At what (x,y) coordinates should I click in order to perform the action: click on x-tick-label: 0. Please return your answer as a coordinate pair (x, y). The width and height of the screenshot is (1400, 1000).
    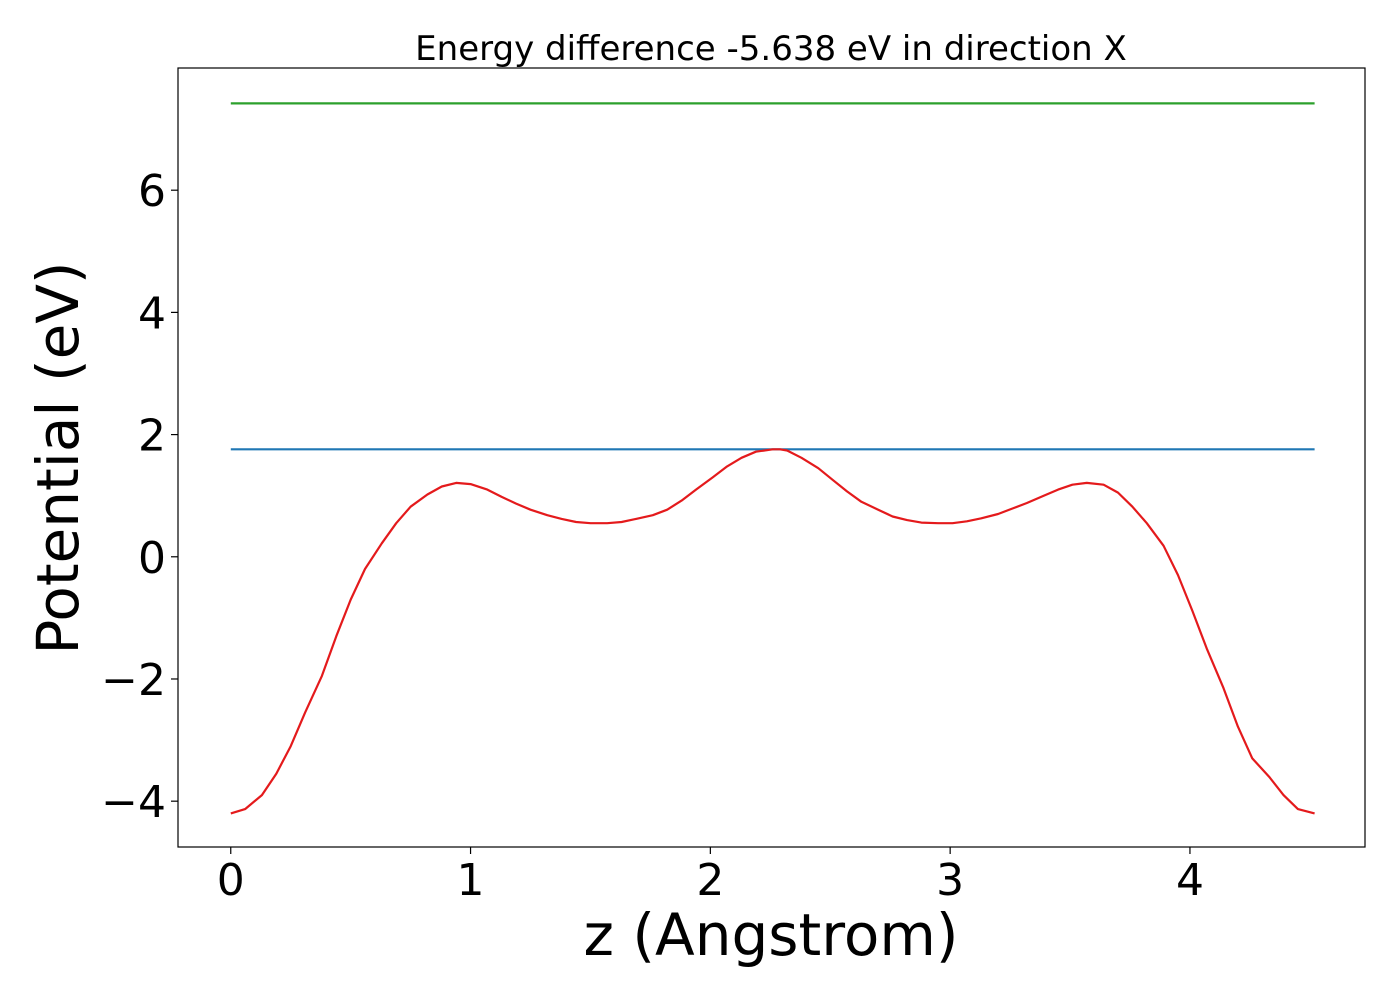
    Looking at the image, I should click on (231, 880).